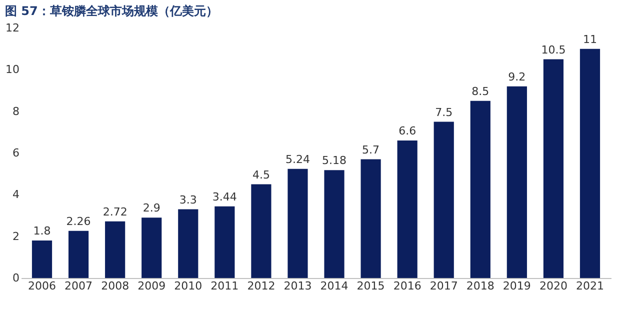 The image size is (640, 317). I want to click on x-tick-label: 2009, so click(152, 286).